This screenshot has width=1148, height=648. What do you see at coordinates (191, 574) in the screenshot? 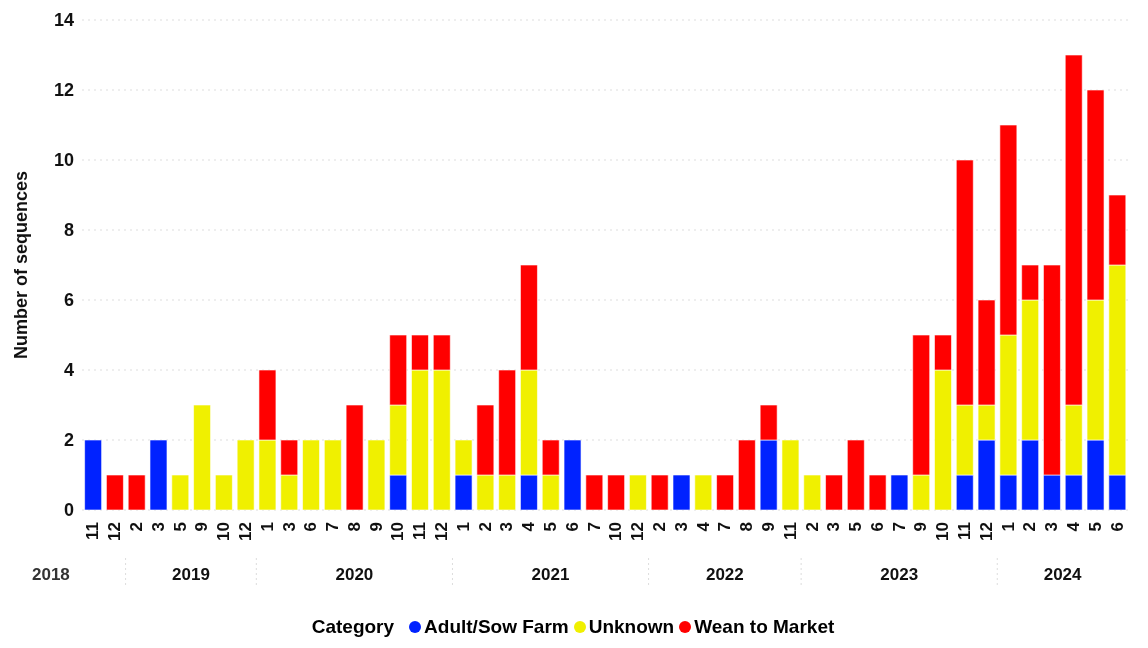
I see `text: 2019` at bounding box center [191, 574].